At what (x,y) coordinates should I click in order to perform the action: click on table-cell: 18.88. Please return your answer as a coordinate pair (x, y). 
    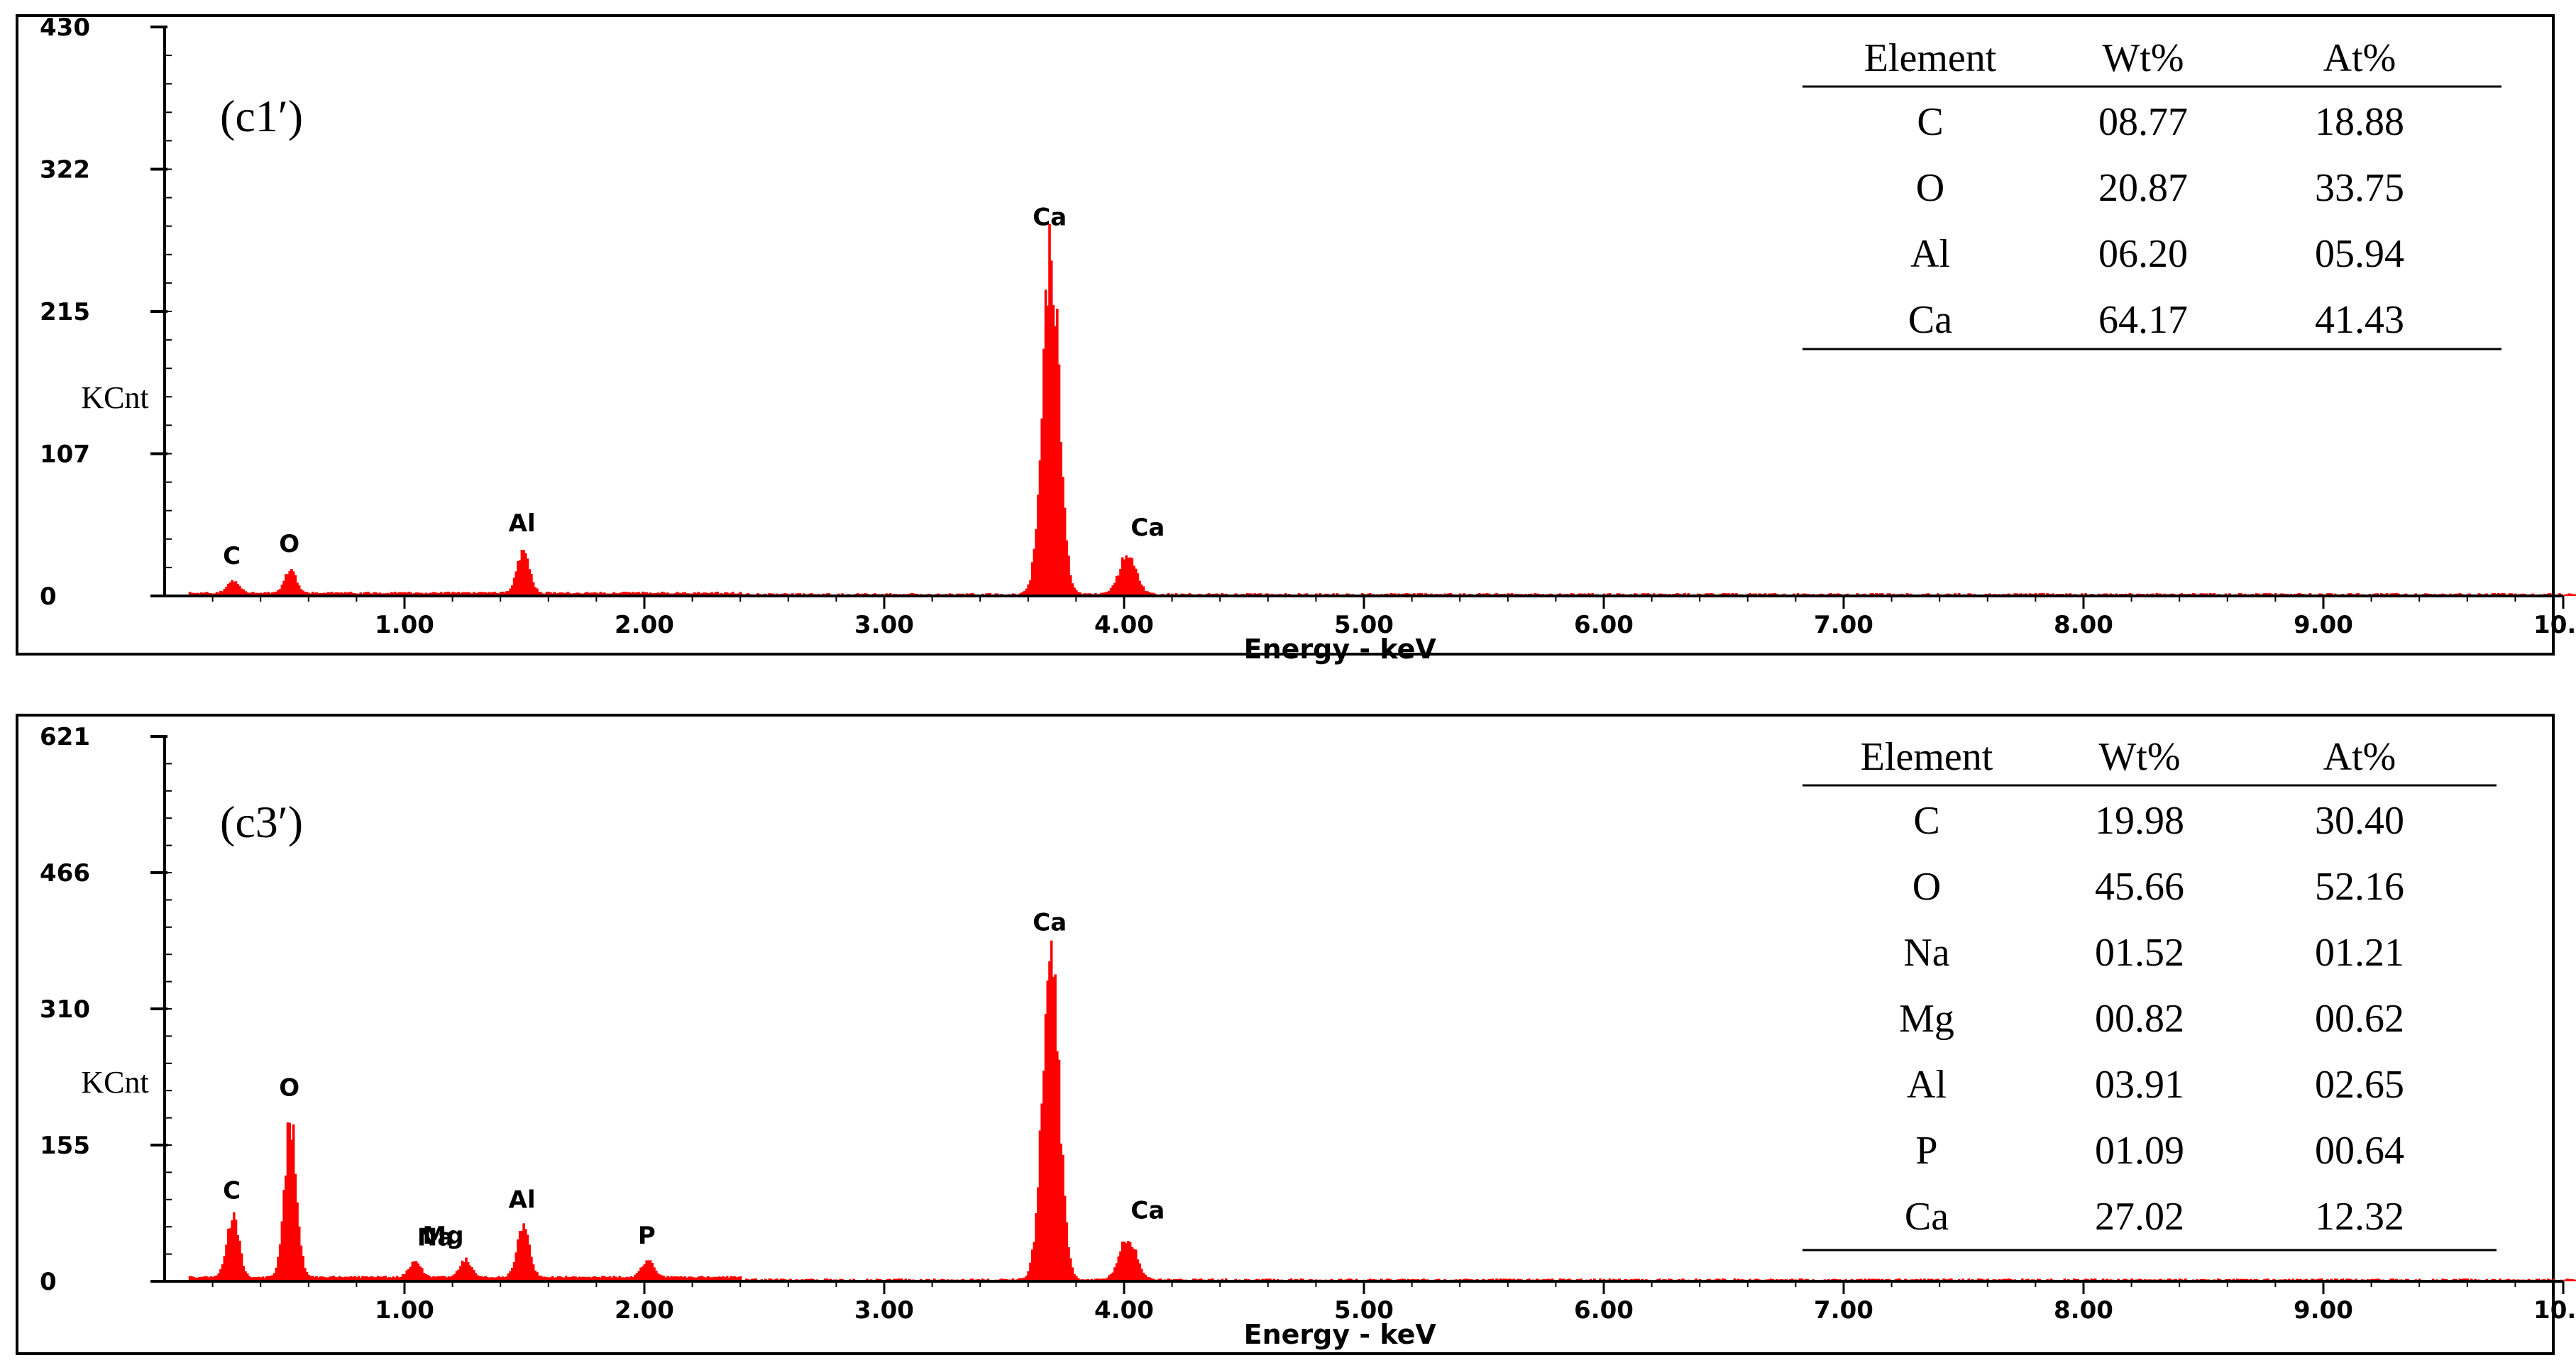
    Looking at the image, I should click on (2359, 122).